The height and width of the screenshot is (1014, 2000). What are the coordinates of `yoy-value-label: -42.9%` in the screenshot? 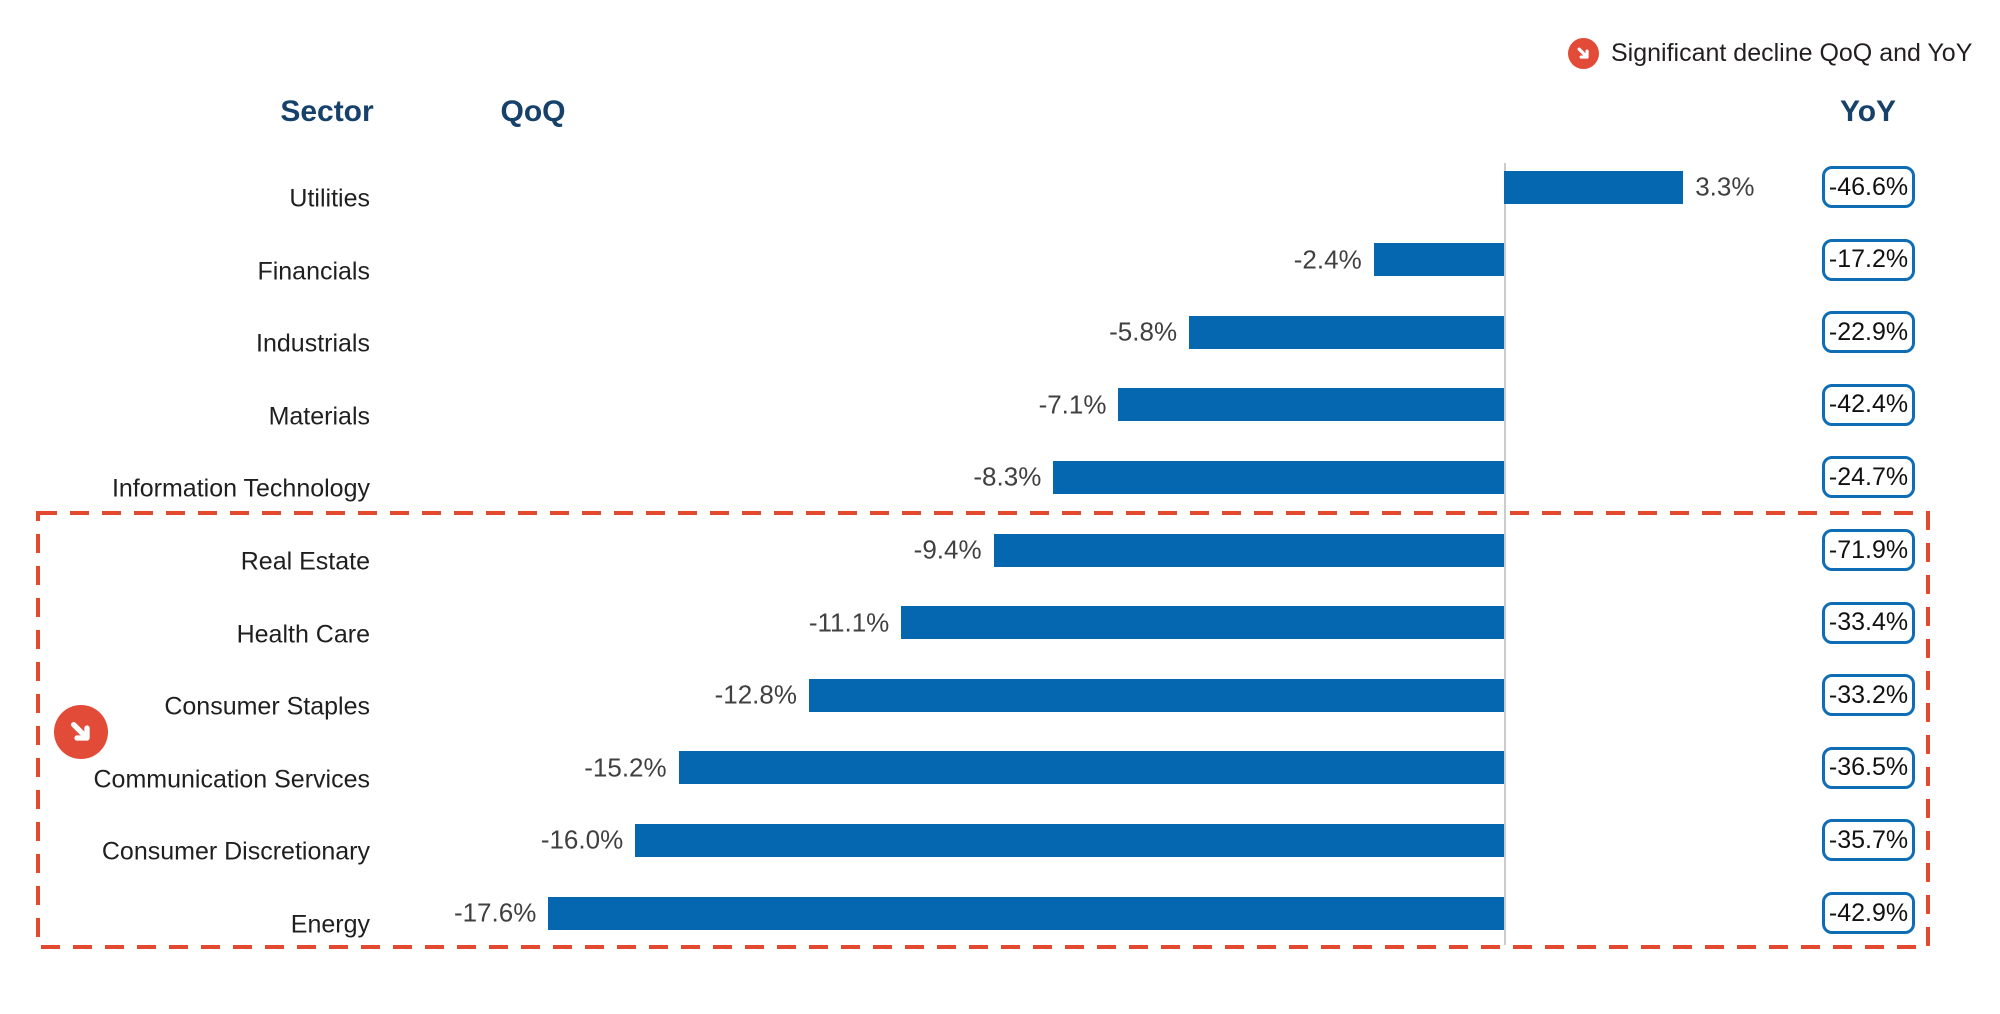 It's located at (1868, 912).